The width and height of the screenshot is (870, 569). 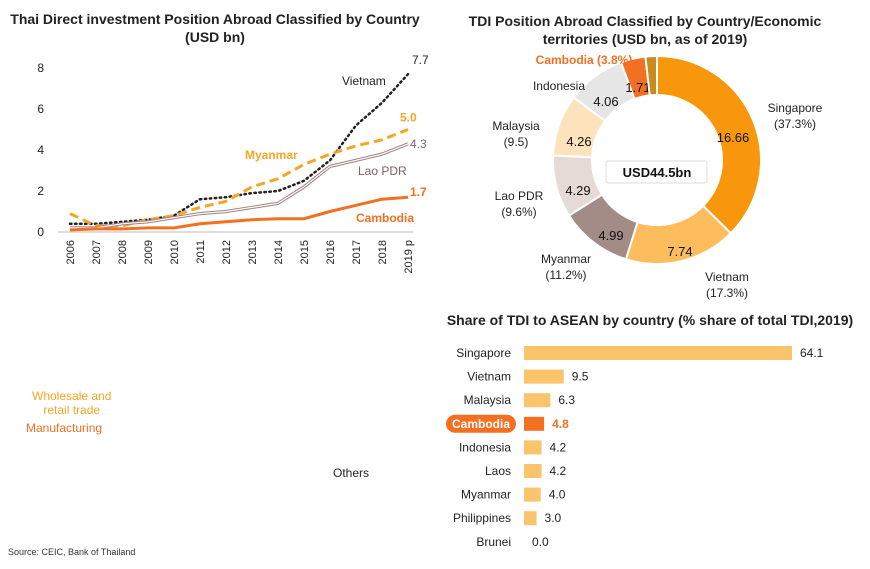 I want to click on line-y-tick-label: 4, so click(x=40, y=150).